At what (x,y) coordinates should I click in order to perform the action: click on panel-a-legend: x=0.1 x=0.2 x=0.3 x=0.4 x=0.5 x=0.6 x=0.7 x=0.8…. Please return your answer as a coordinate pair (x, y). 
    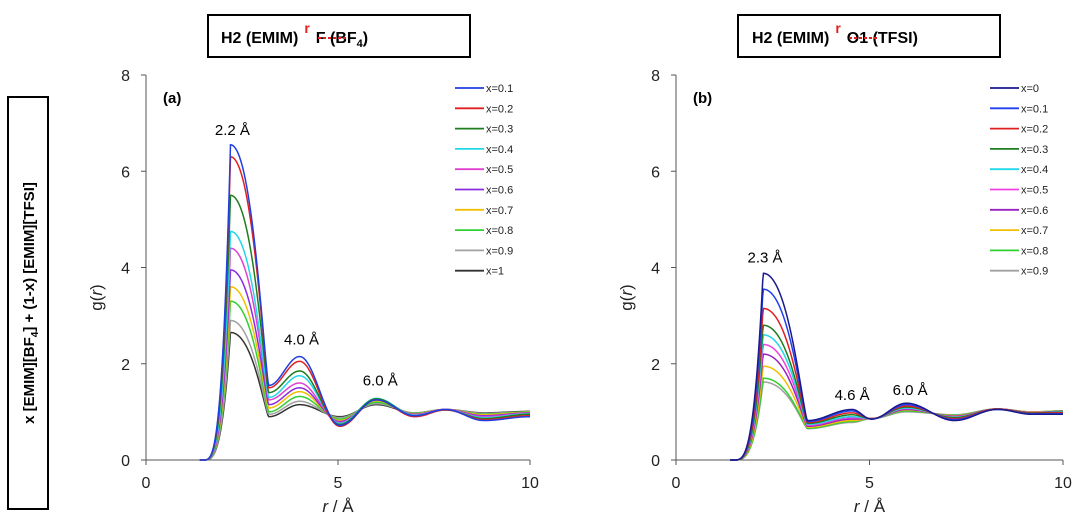
    Looking at the image, I should click on (484, 180).